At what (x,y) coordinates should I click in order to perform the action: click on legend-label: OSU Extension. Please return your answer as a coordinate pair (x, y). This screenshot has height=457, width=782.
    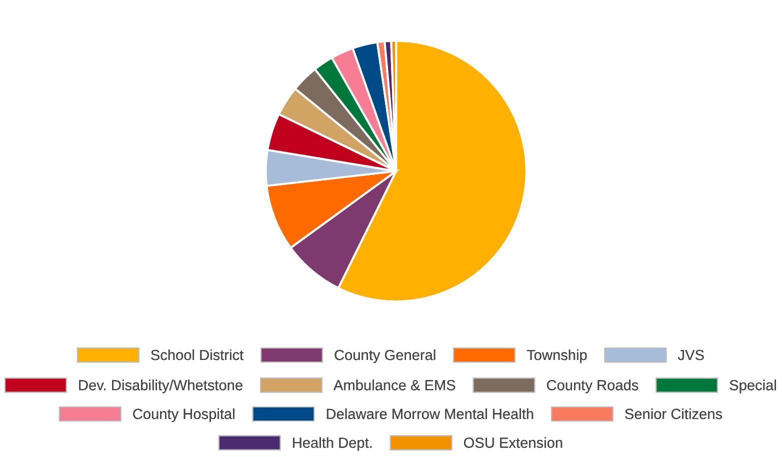
    Looking at the image, I should click on (513, 442).